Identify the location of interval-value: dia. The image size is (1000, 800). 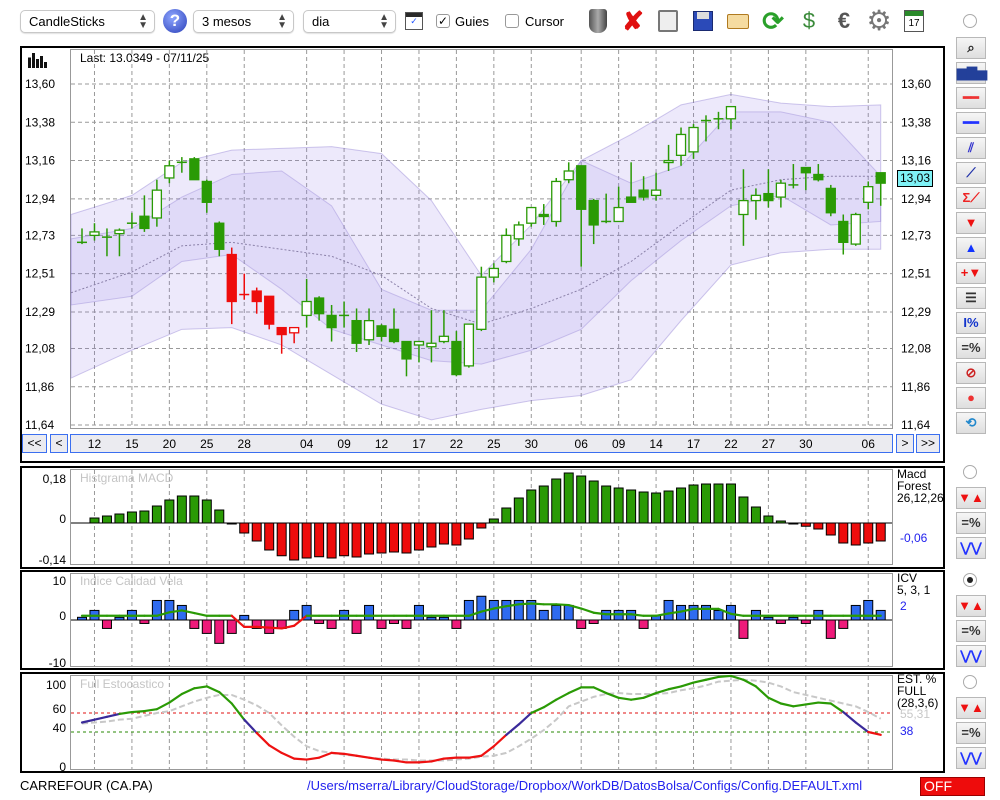
(321, 21).